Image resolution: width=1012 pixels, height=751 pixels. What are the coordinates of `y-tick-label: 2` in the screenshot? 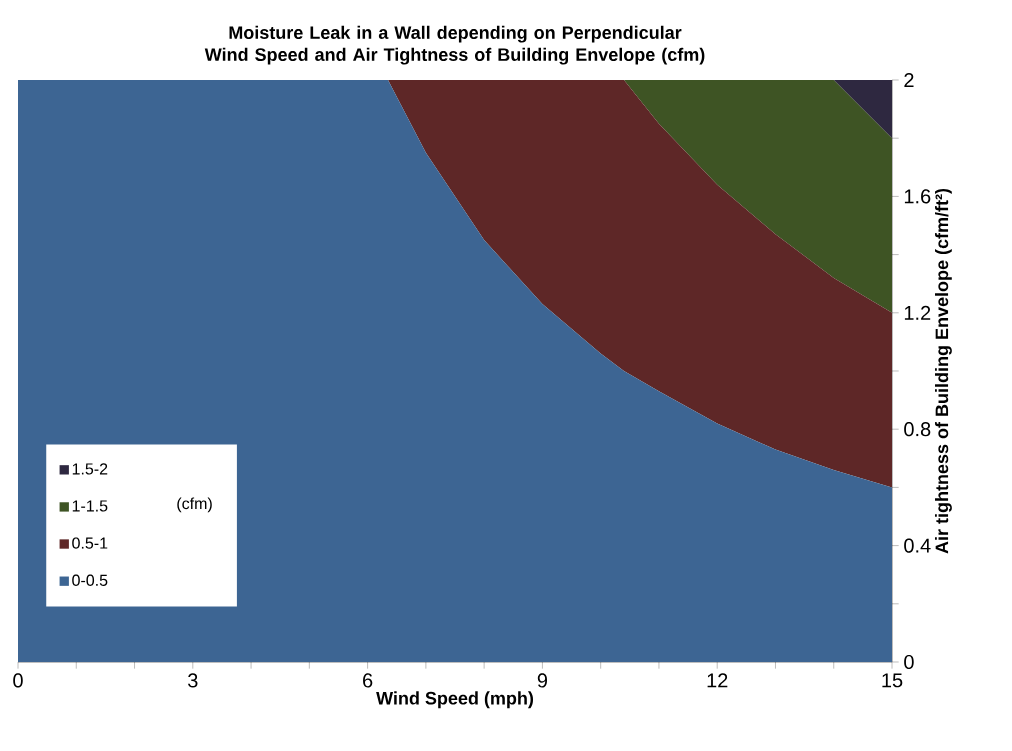 It's located at (909, 80).